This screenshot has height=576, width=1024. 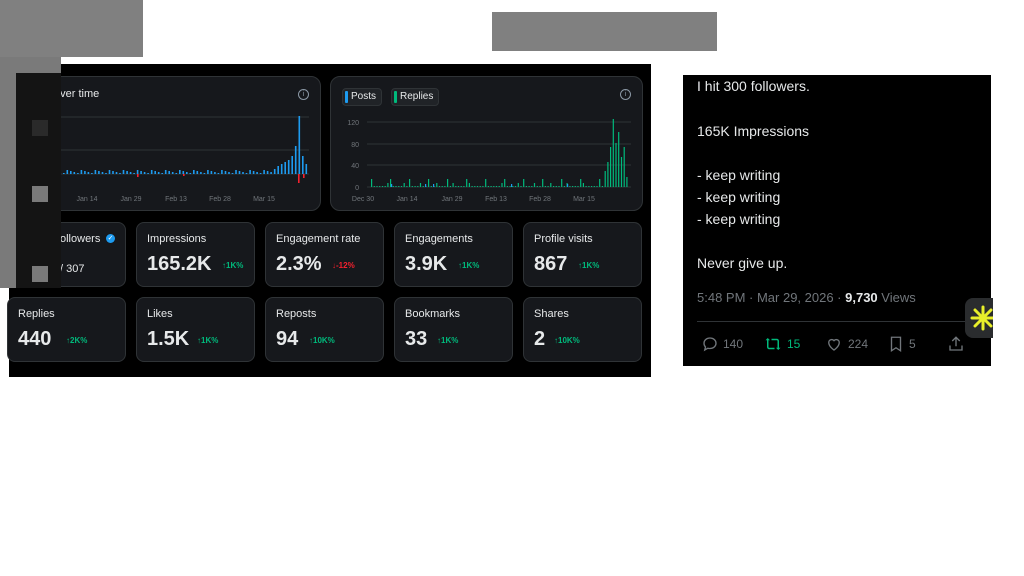 What do you see at coordinates (834, 344) in the screenshot?
I see `heart-icon` at bounding box center [834, 344].